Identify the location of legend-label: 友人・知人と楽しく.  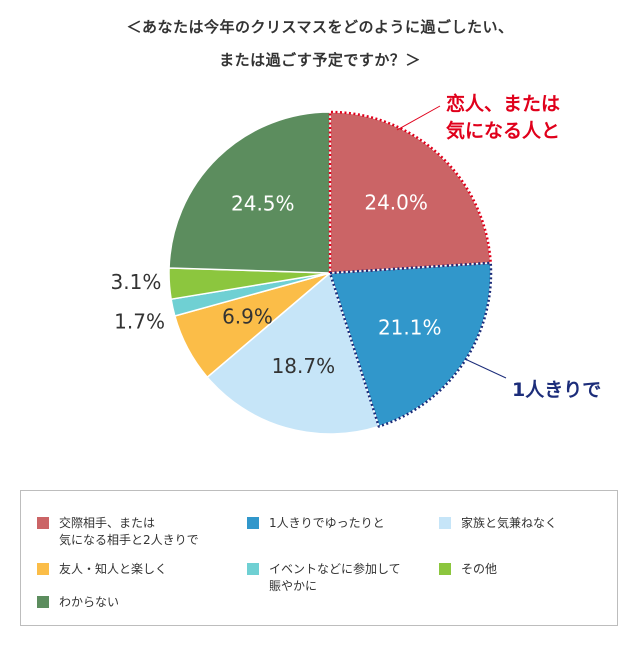
(113, 569).